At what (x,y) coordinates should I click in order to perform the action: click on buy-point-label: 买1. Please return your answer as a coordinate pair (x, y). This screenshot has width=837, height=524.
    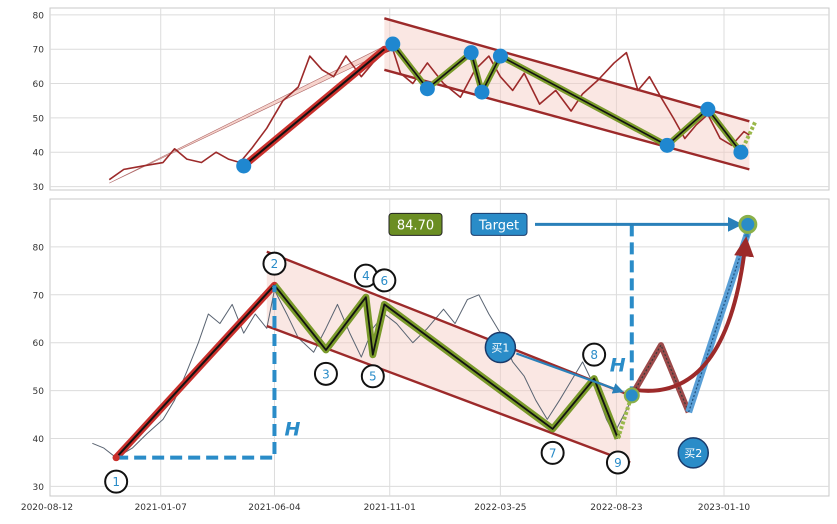
    Looking at the image, I should click on (500, 348).